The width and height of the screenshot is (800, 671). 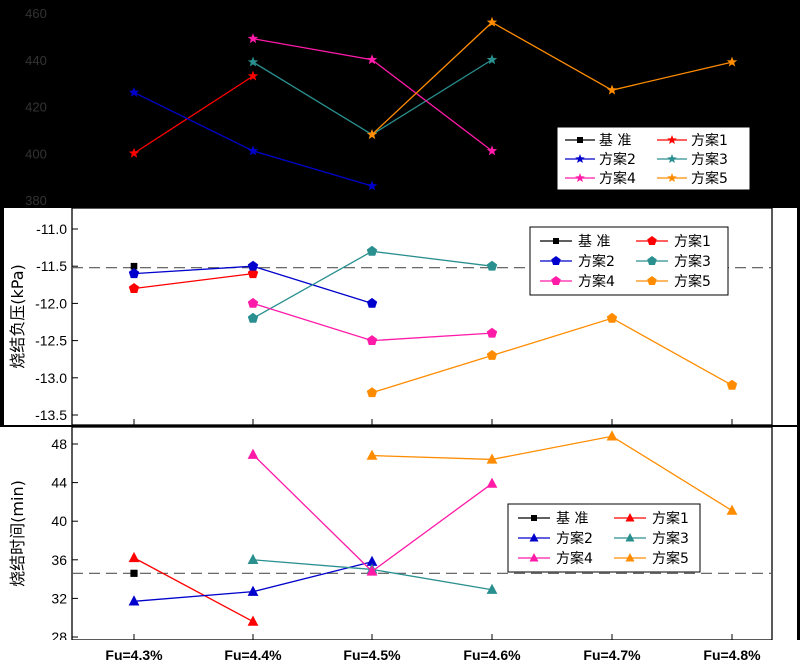 I want to click on y-tick-label: -13.0, so click(x=51, y=378).